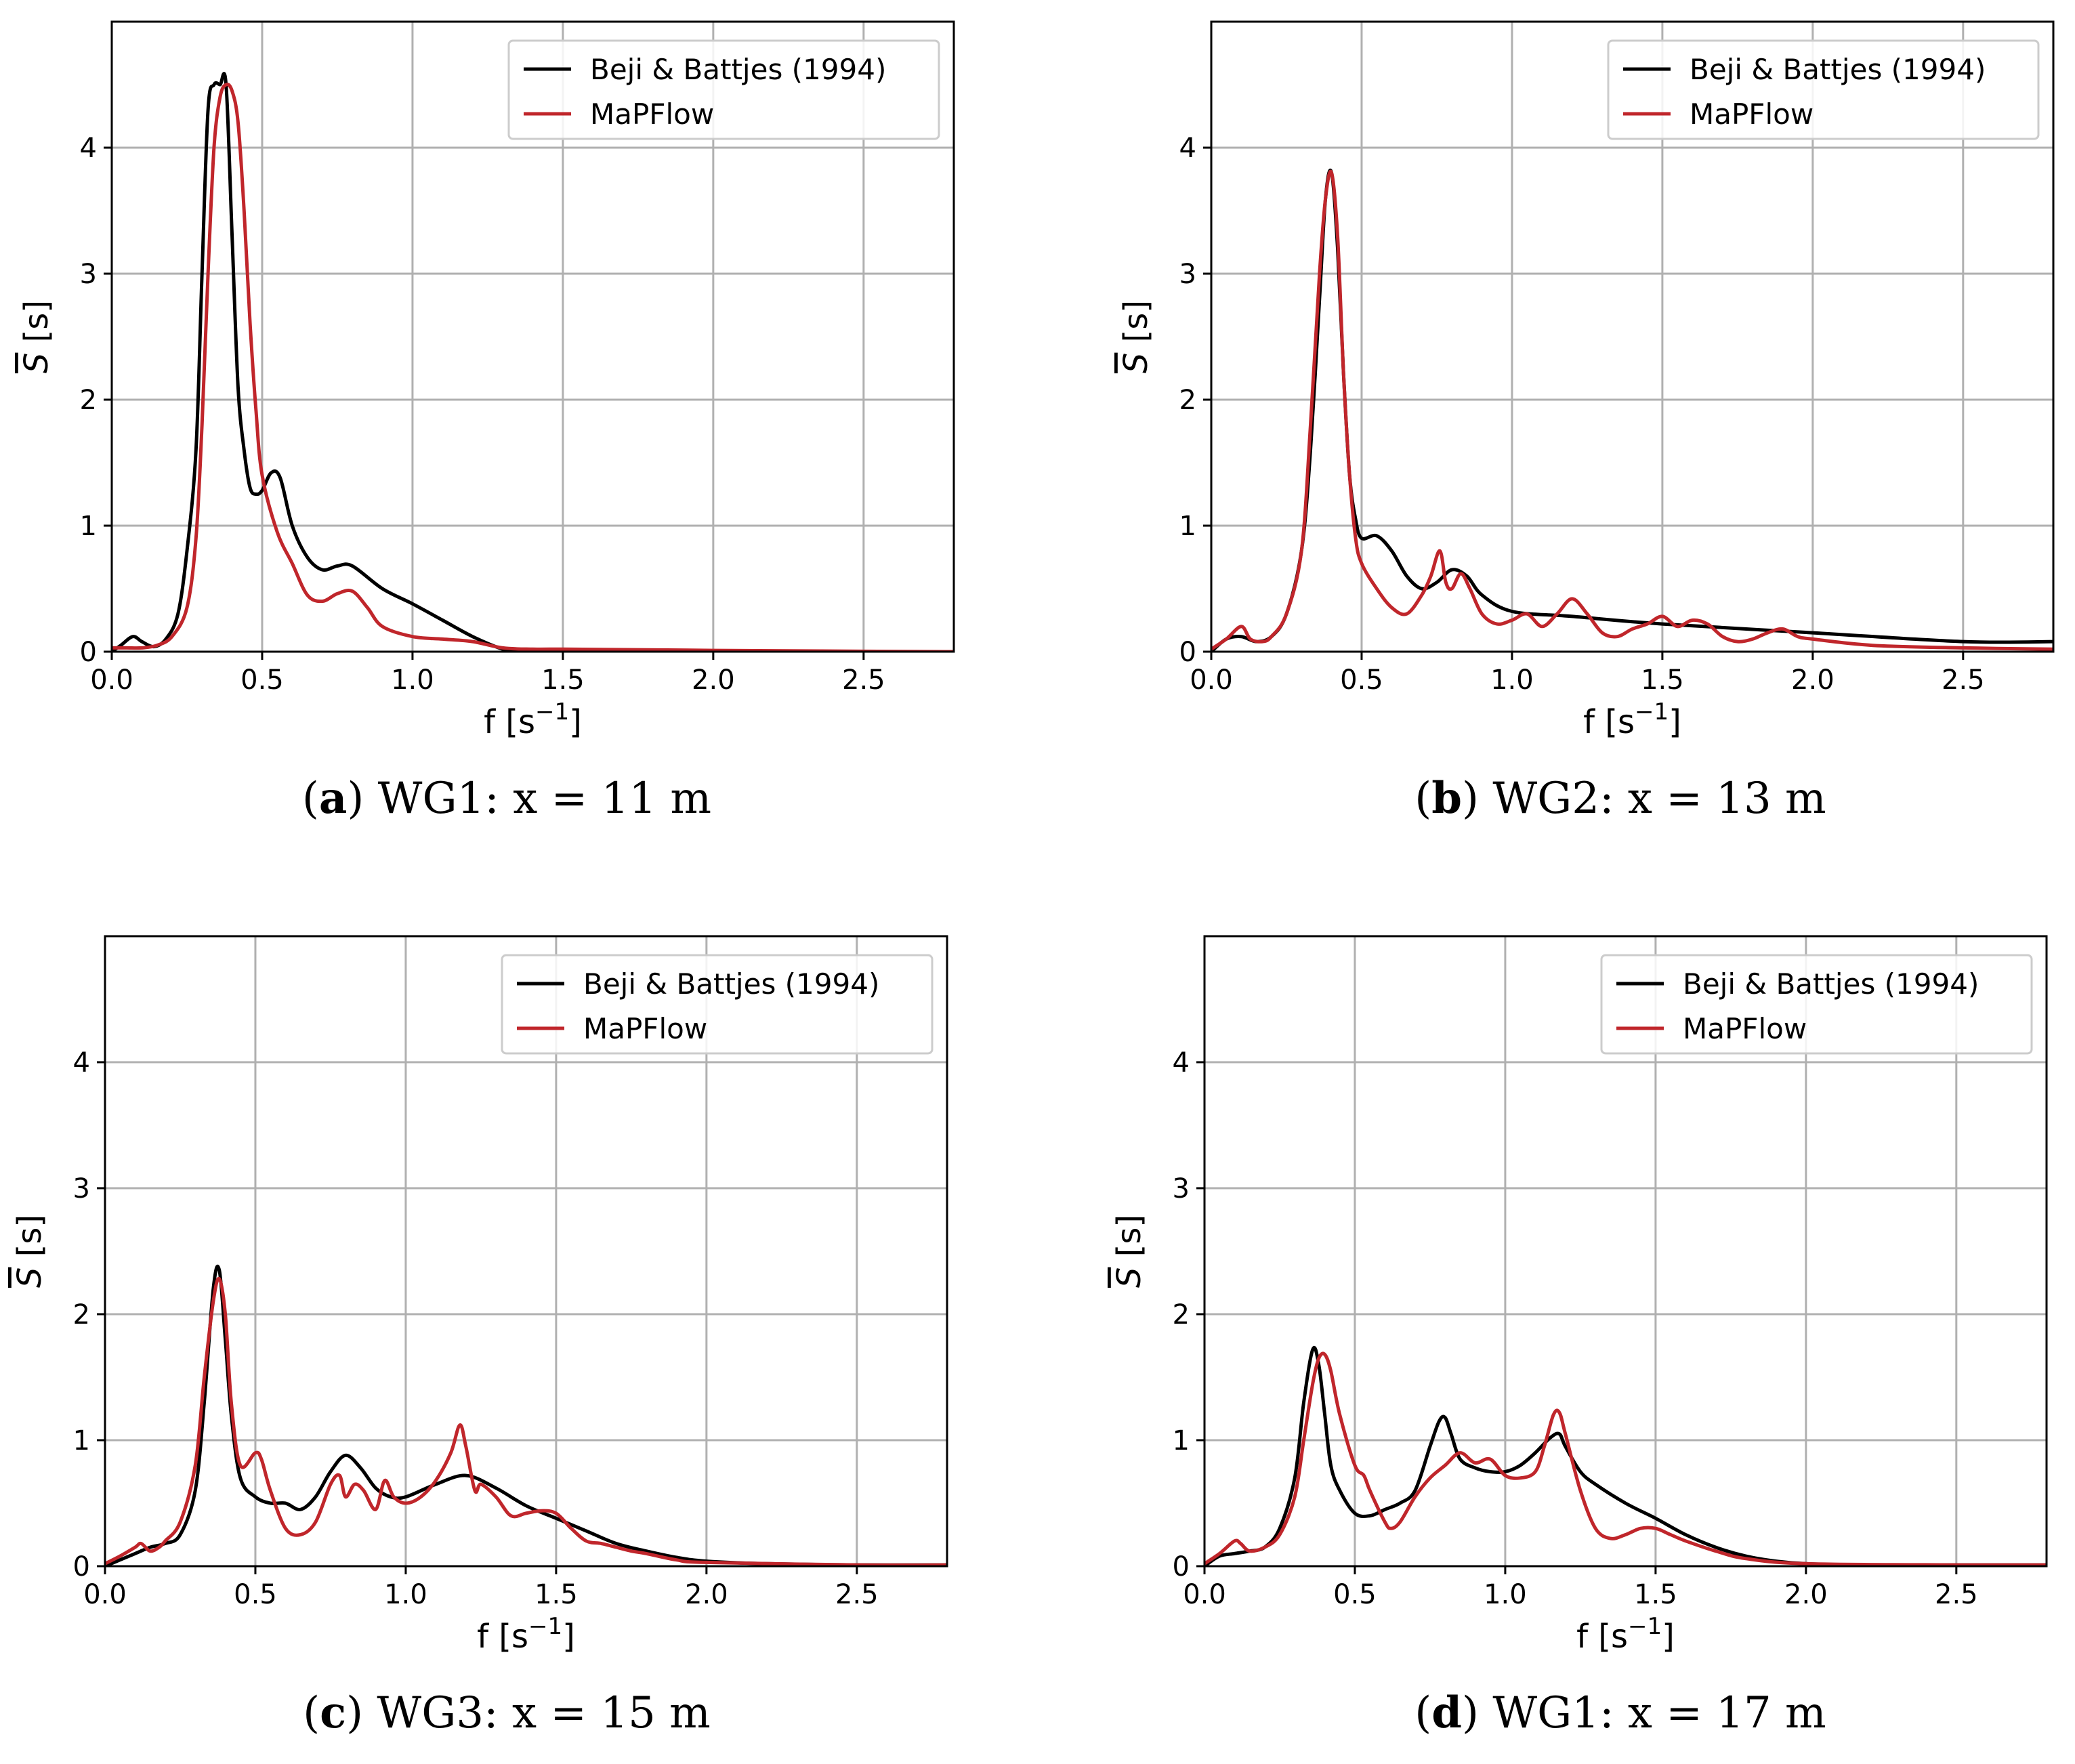 Image resolution: width=2075 pixels, height=1764 pixels. What do you see at coordinates (333, 1713) in the screenshot?
I see `caption-letter: c` at bounding box center [333, 1713].